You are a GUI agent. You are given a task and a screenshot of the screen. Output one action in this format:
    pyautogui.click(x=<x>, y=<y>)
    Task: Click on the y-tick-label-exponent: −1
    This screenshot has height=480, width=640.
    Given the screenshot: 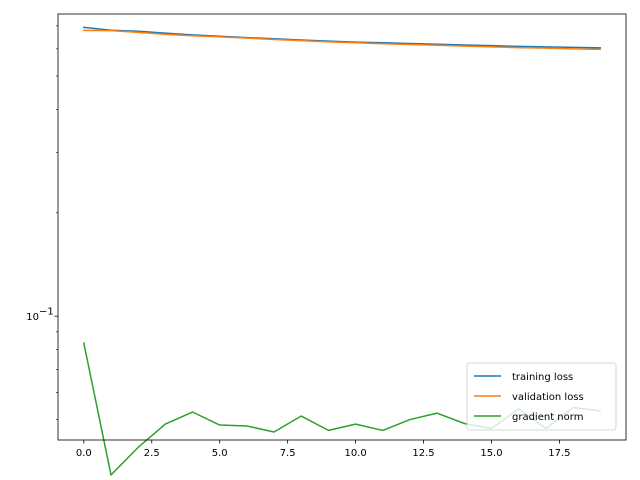 What is the action you would take?
    pyautogui.click(x=46, y=312)
    